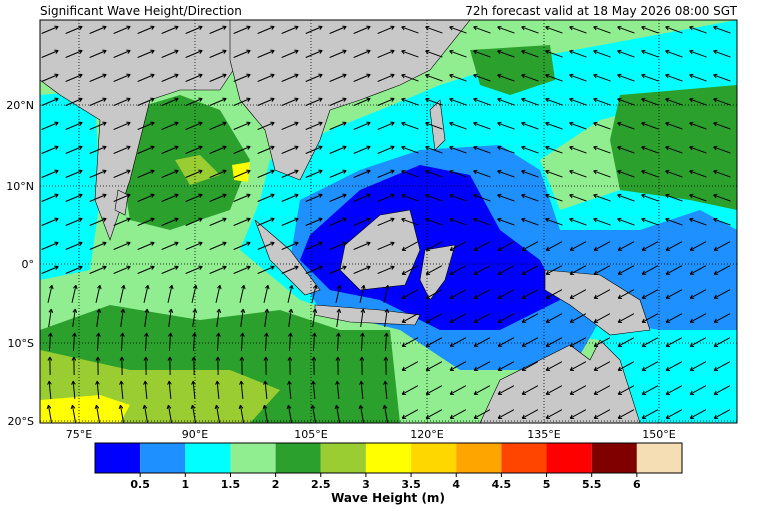  I want to click on lon-label: 135°E, so click(543, 434).